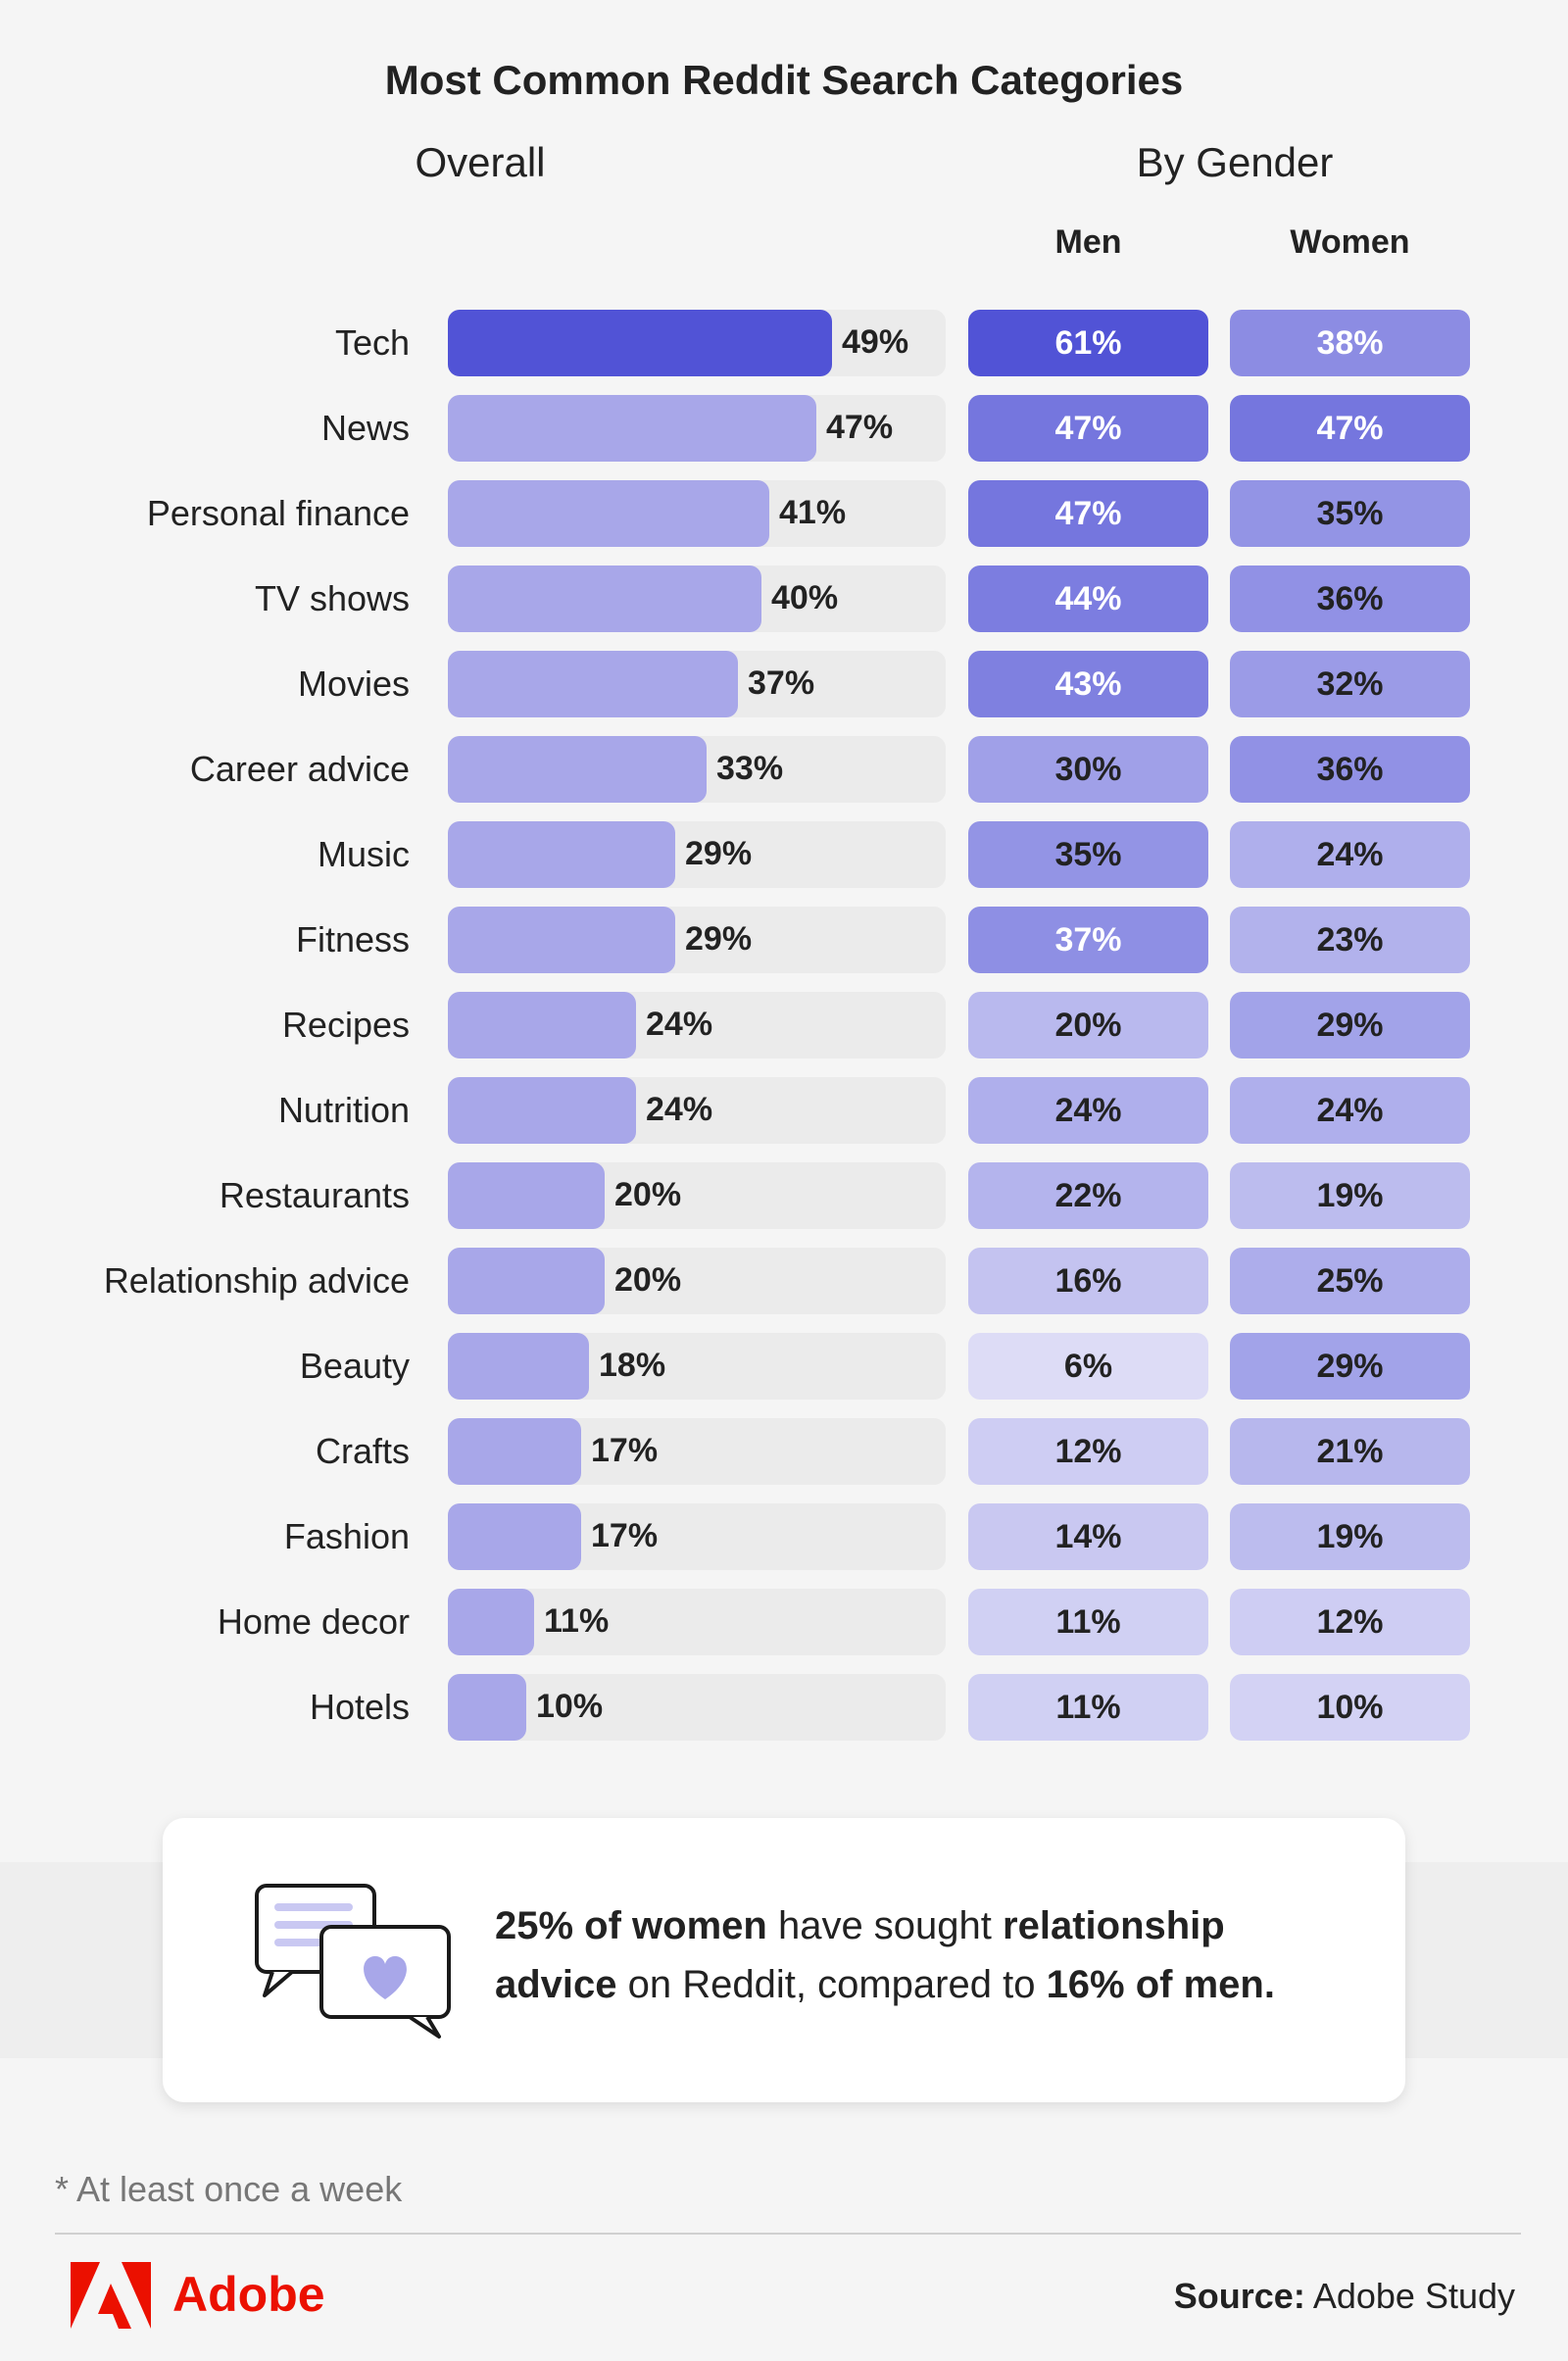 The width and height of the screenshot is (1568, 2361). I want to click on men-column-header: Men, so click(1088, 242).